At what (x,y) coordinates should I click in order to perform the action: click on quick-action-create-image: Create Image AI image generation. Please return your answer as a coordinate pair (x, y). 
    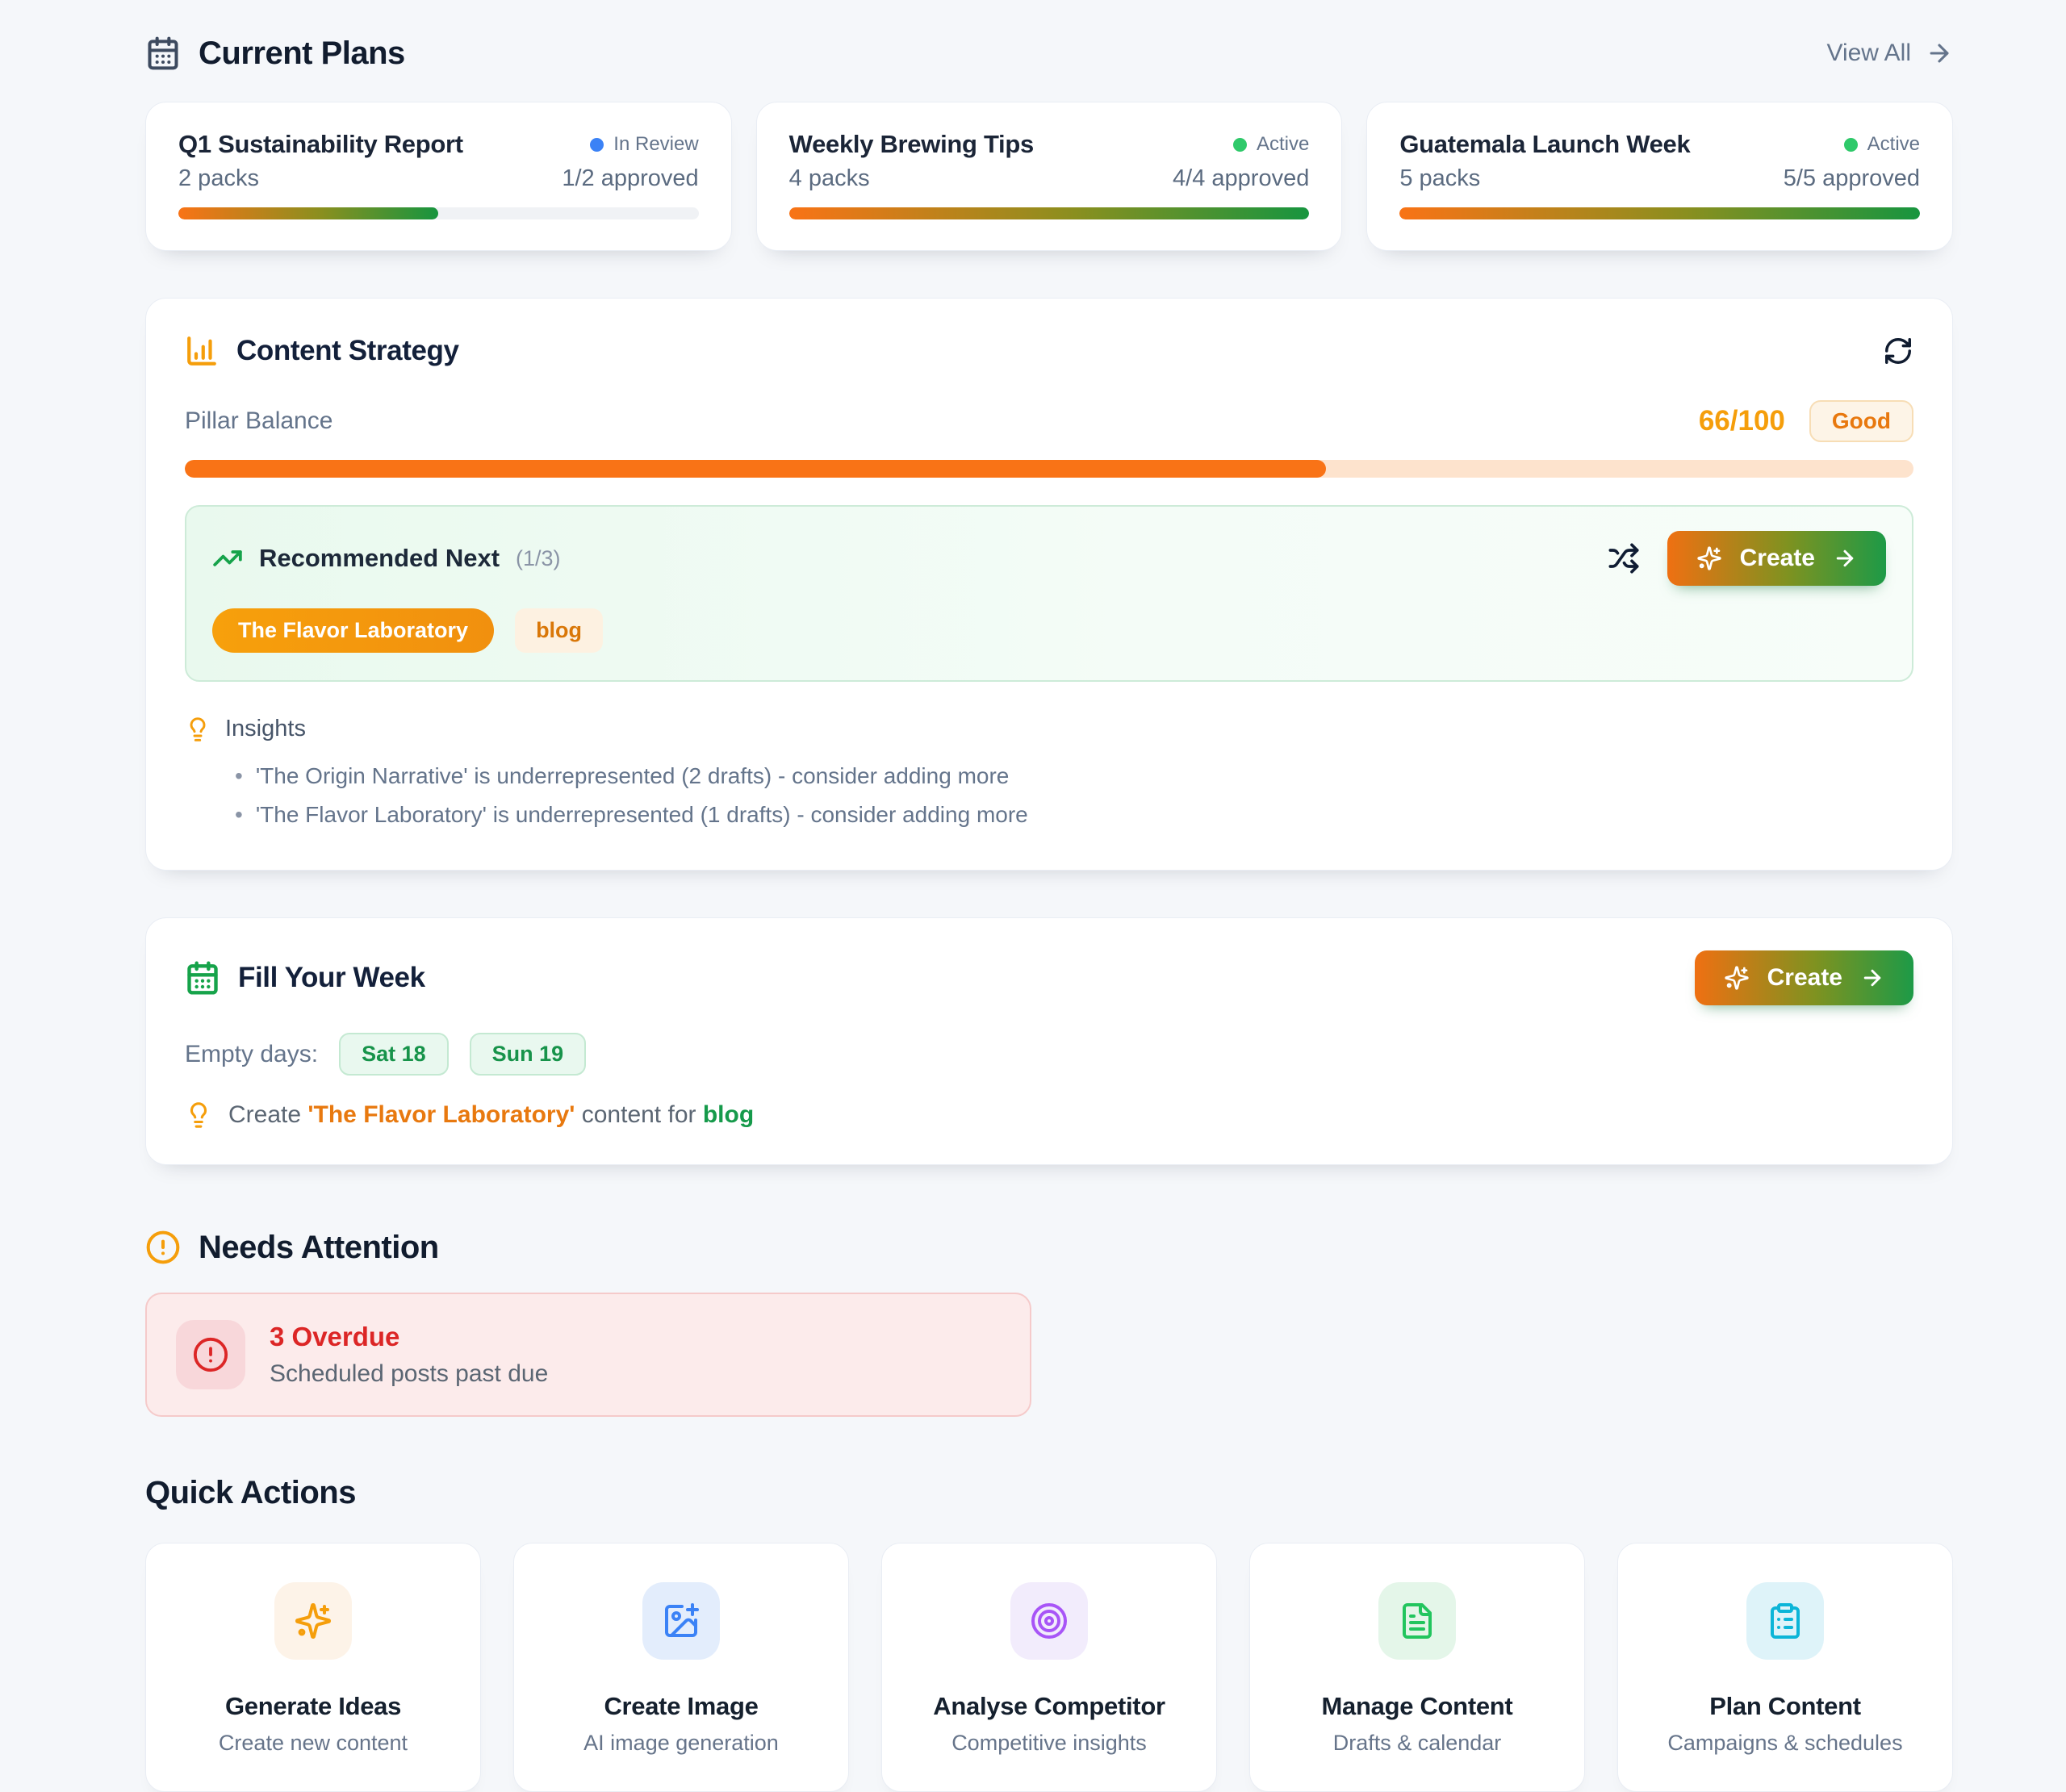
    Looking at the image, I should click on (681, 1667).